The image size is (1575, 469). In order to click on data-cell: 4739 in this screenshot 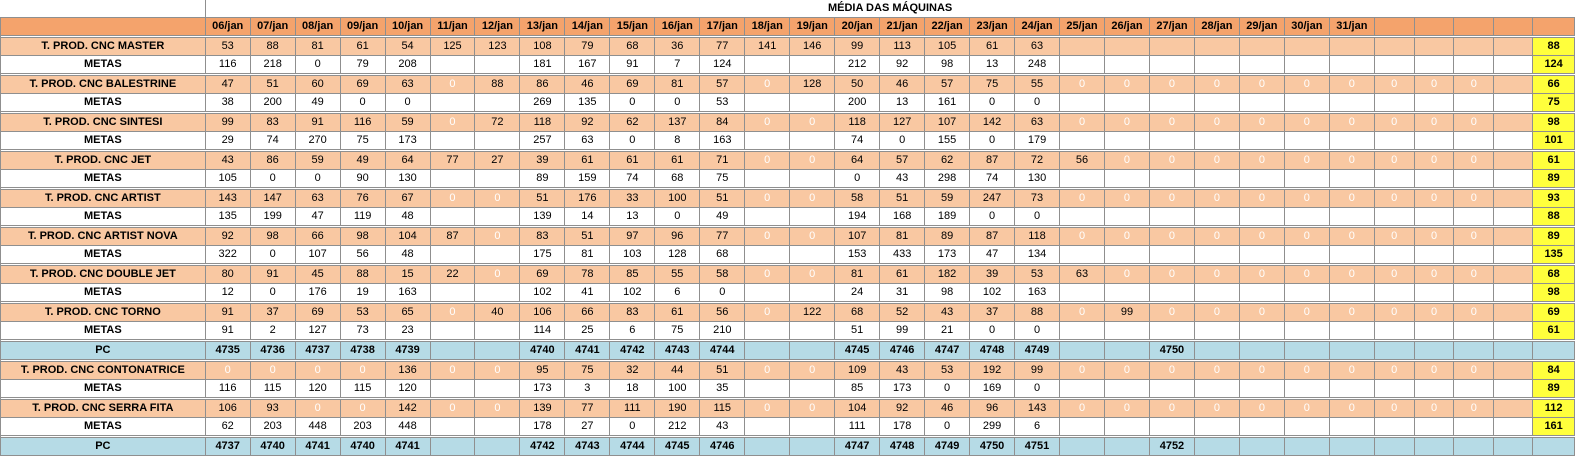, I will do `click(407, 350)`.